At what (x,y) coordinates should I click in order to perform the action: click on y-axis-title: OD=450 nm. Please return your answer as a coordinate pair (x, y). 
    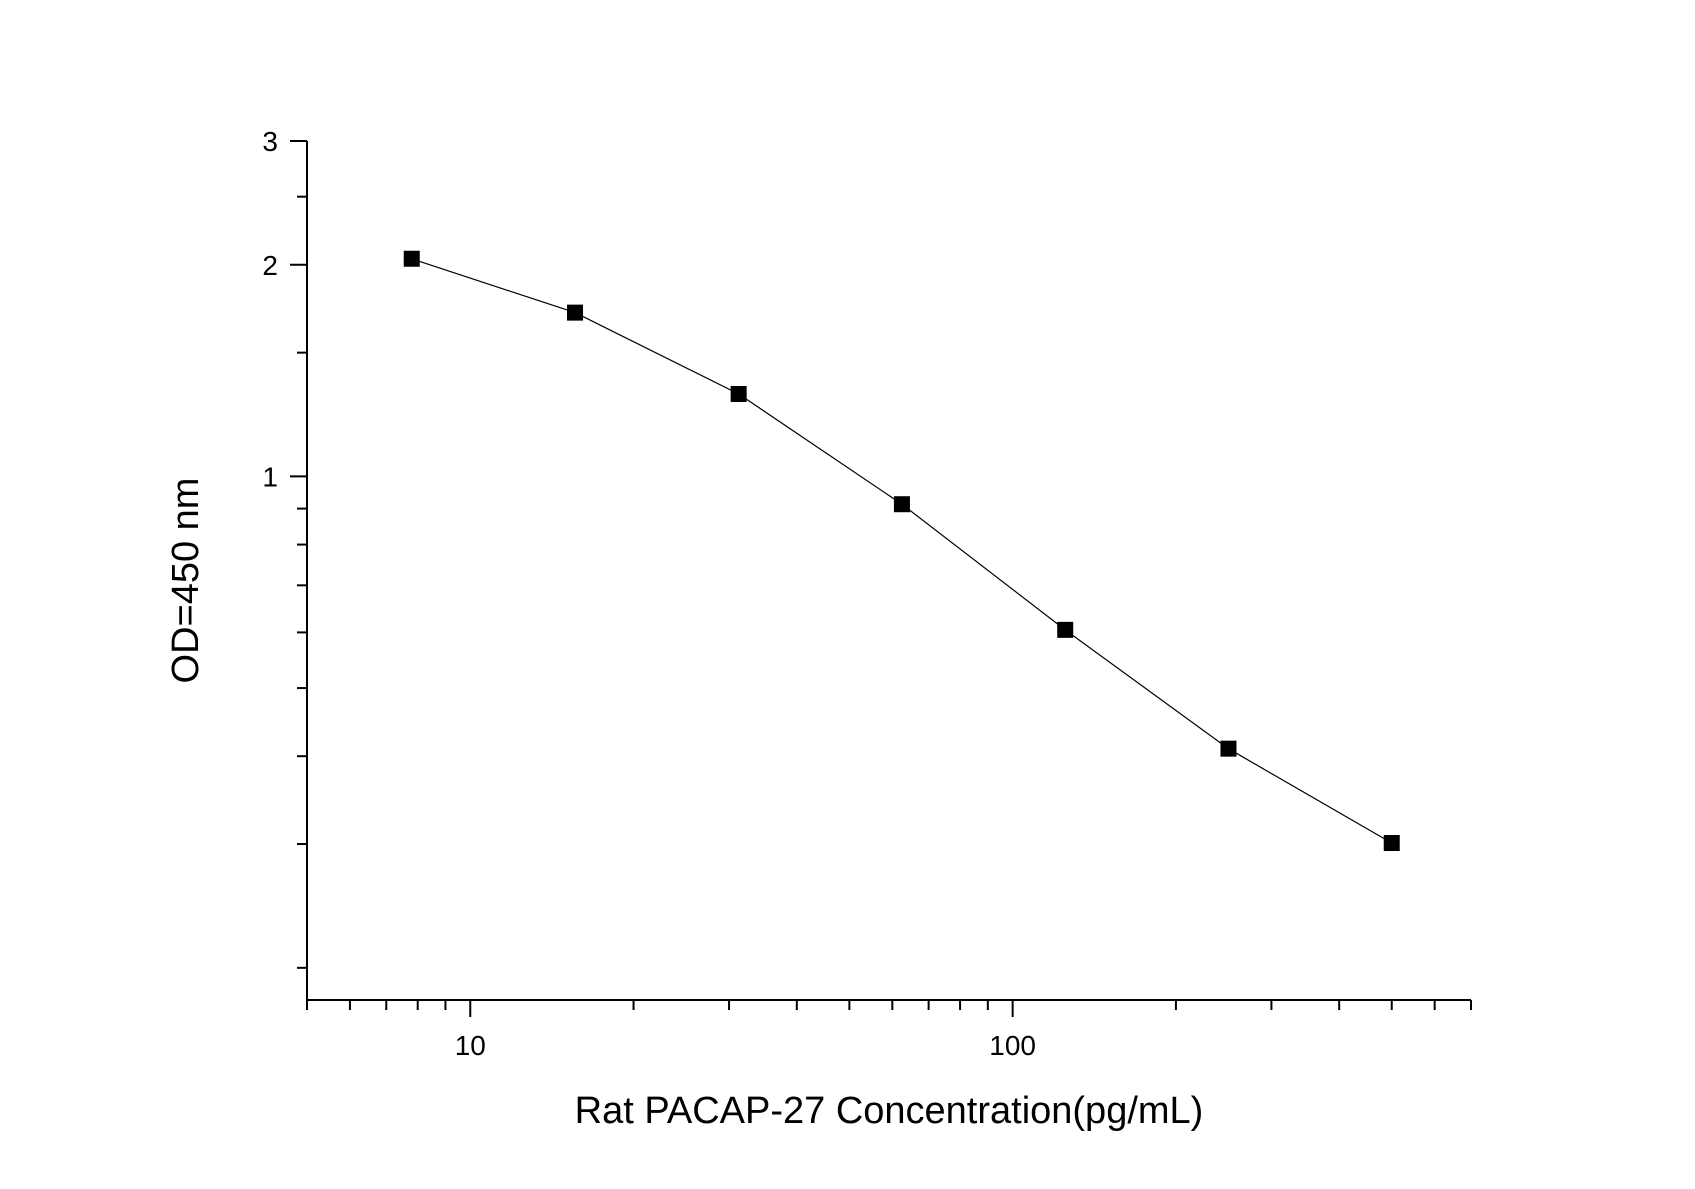
    Looking at the image, I should click on (186, 581).